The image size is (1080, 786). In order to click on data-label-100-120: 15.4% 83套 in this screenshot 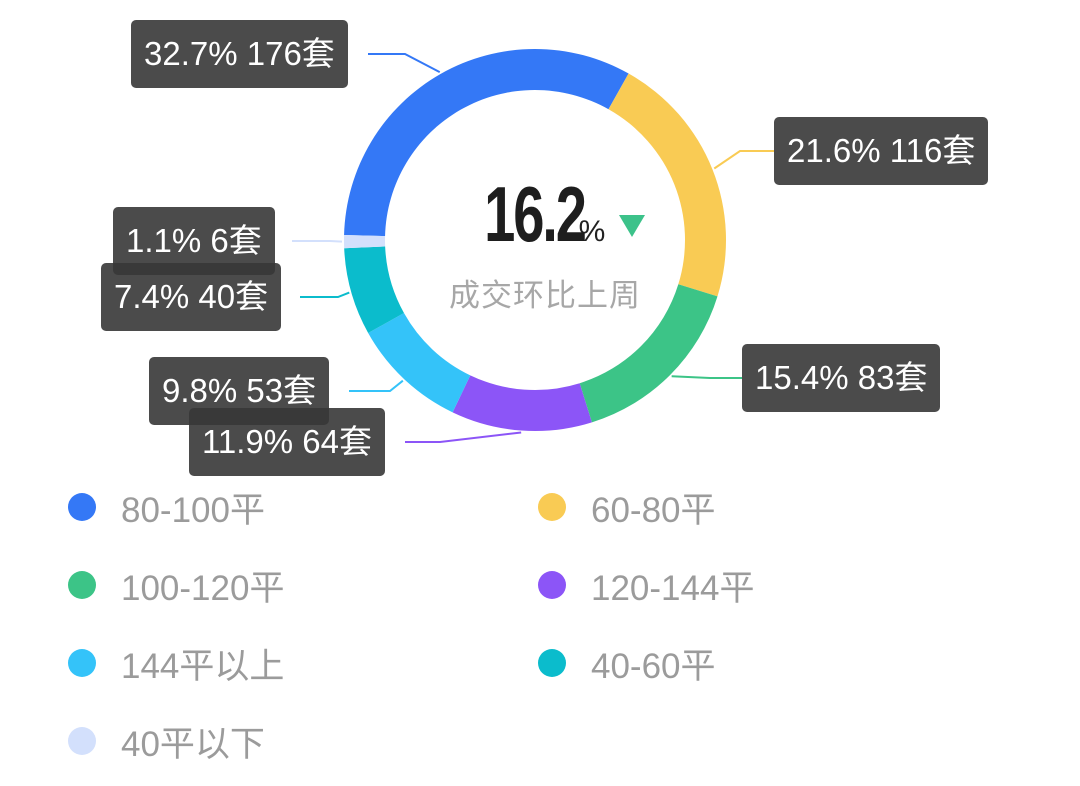, I will do `click(841, 378)`.